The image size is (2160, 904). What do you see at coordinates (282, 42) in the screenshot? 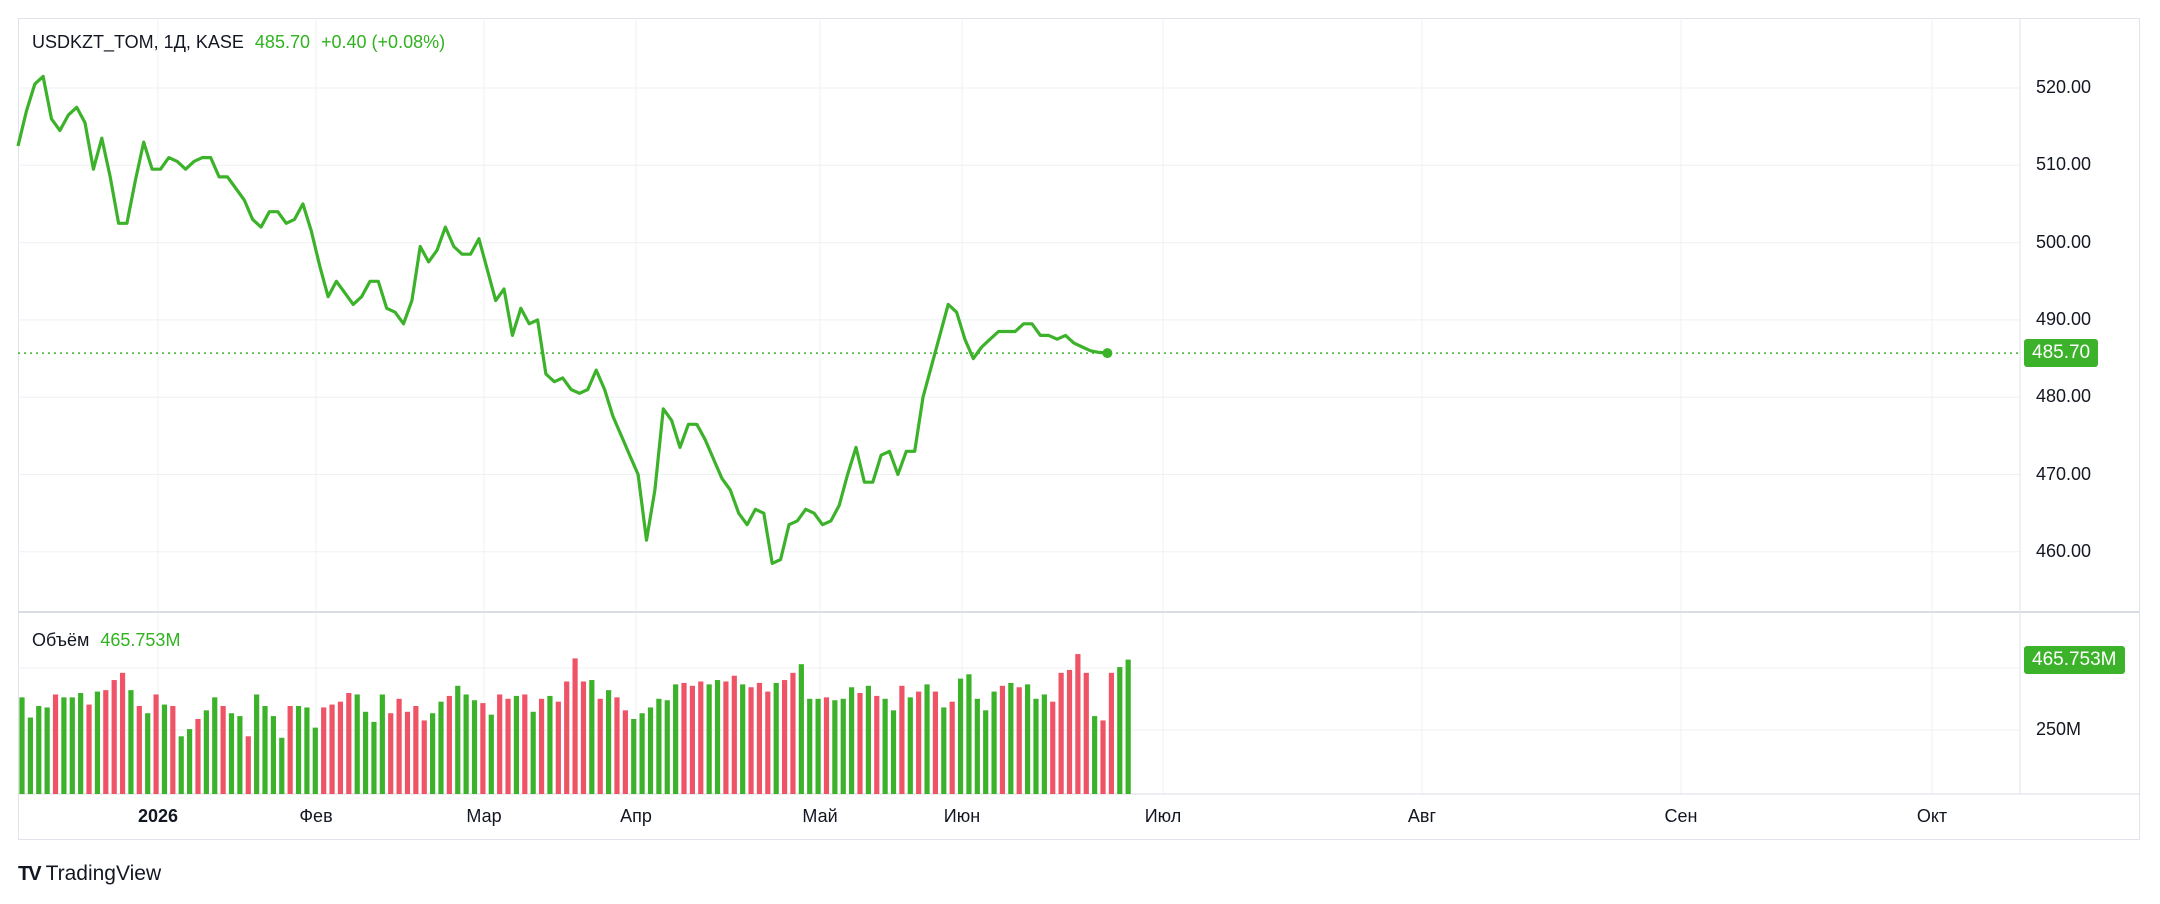
I see `last-price: 485.70` at bounding box center [282, 42].